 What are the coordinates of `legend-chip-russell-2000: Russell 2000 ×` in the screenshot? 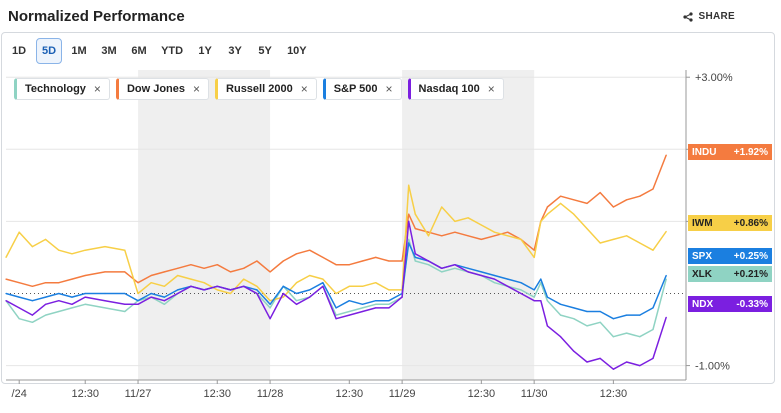 It's located at (266, 89).